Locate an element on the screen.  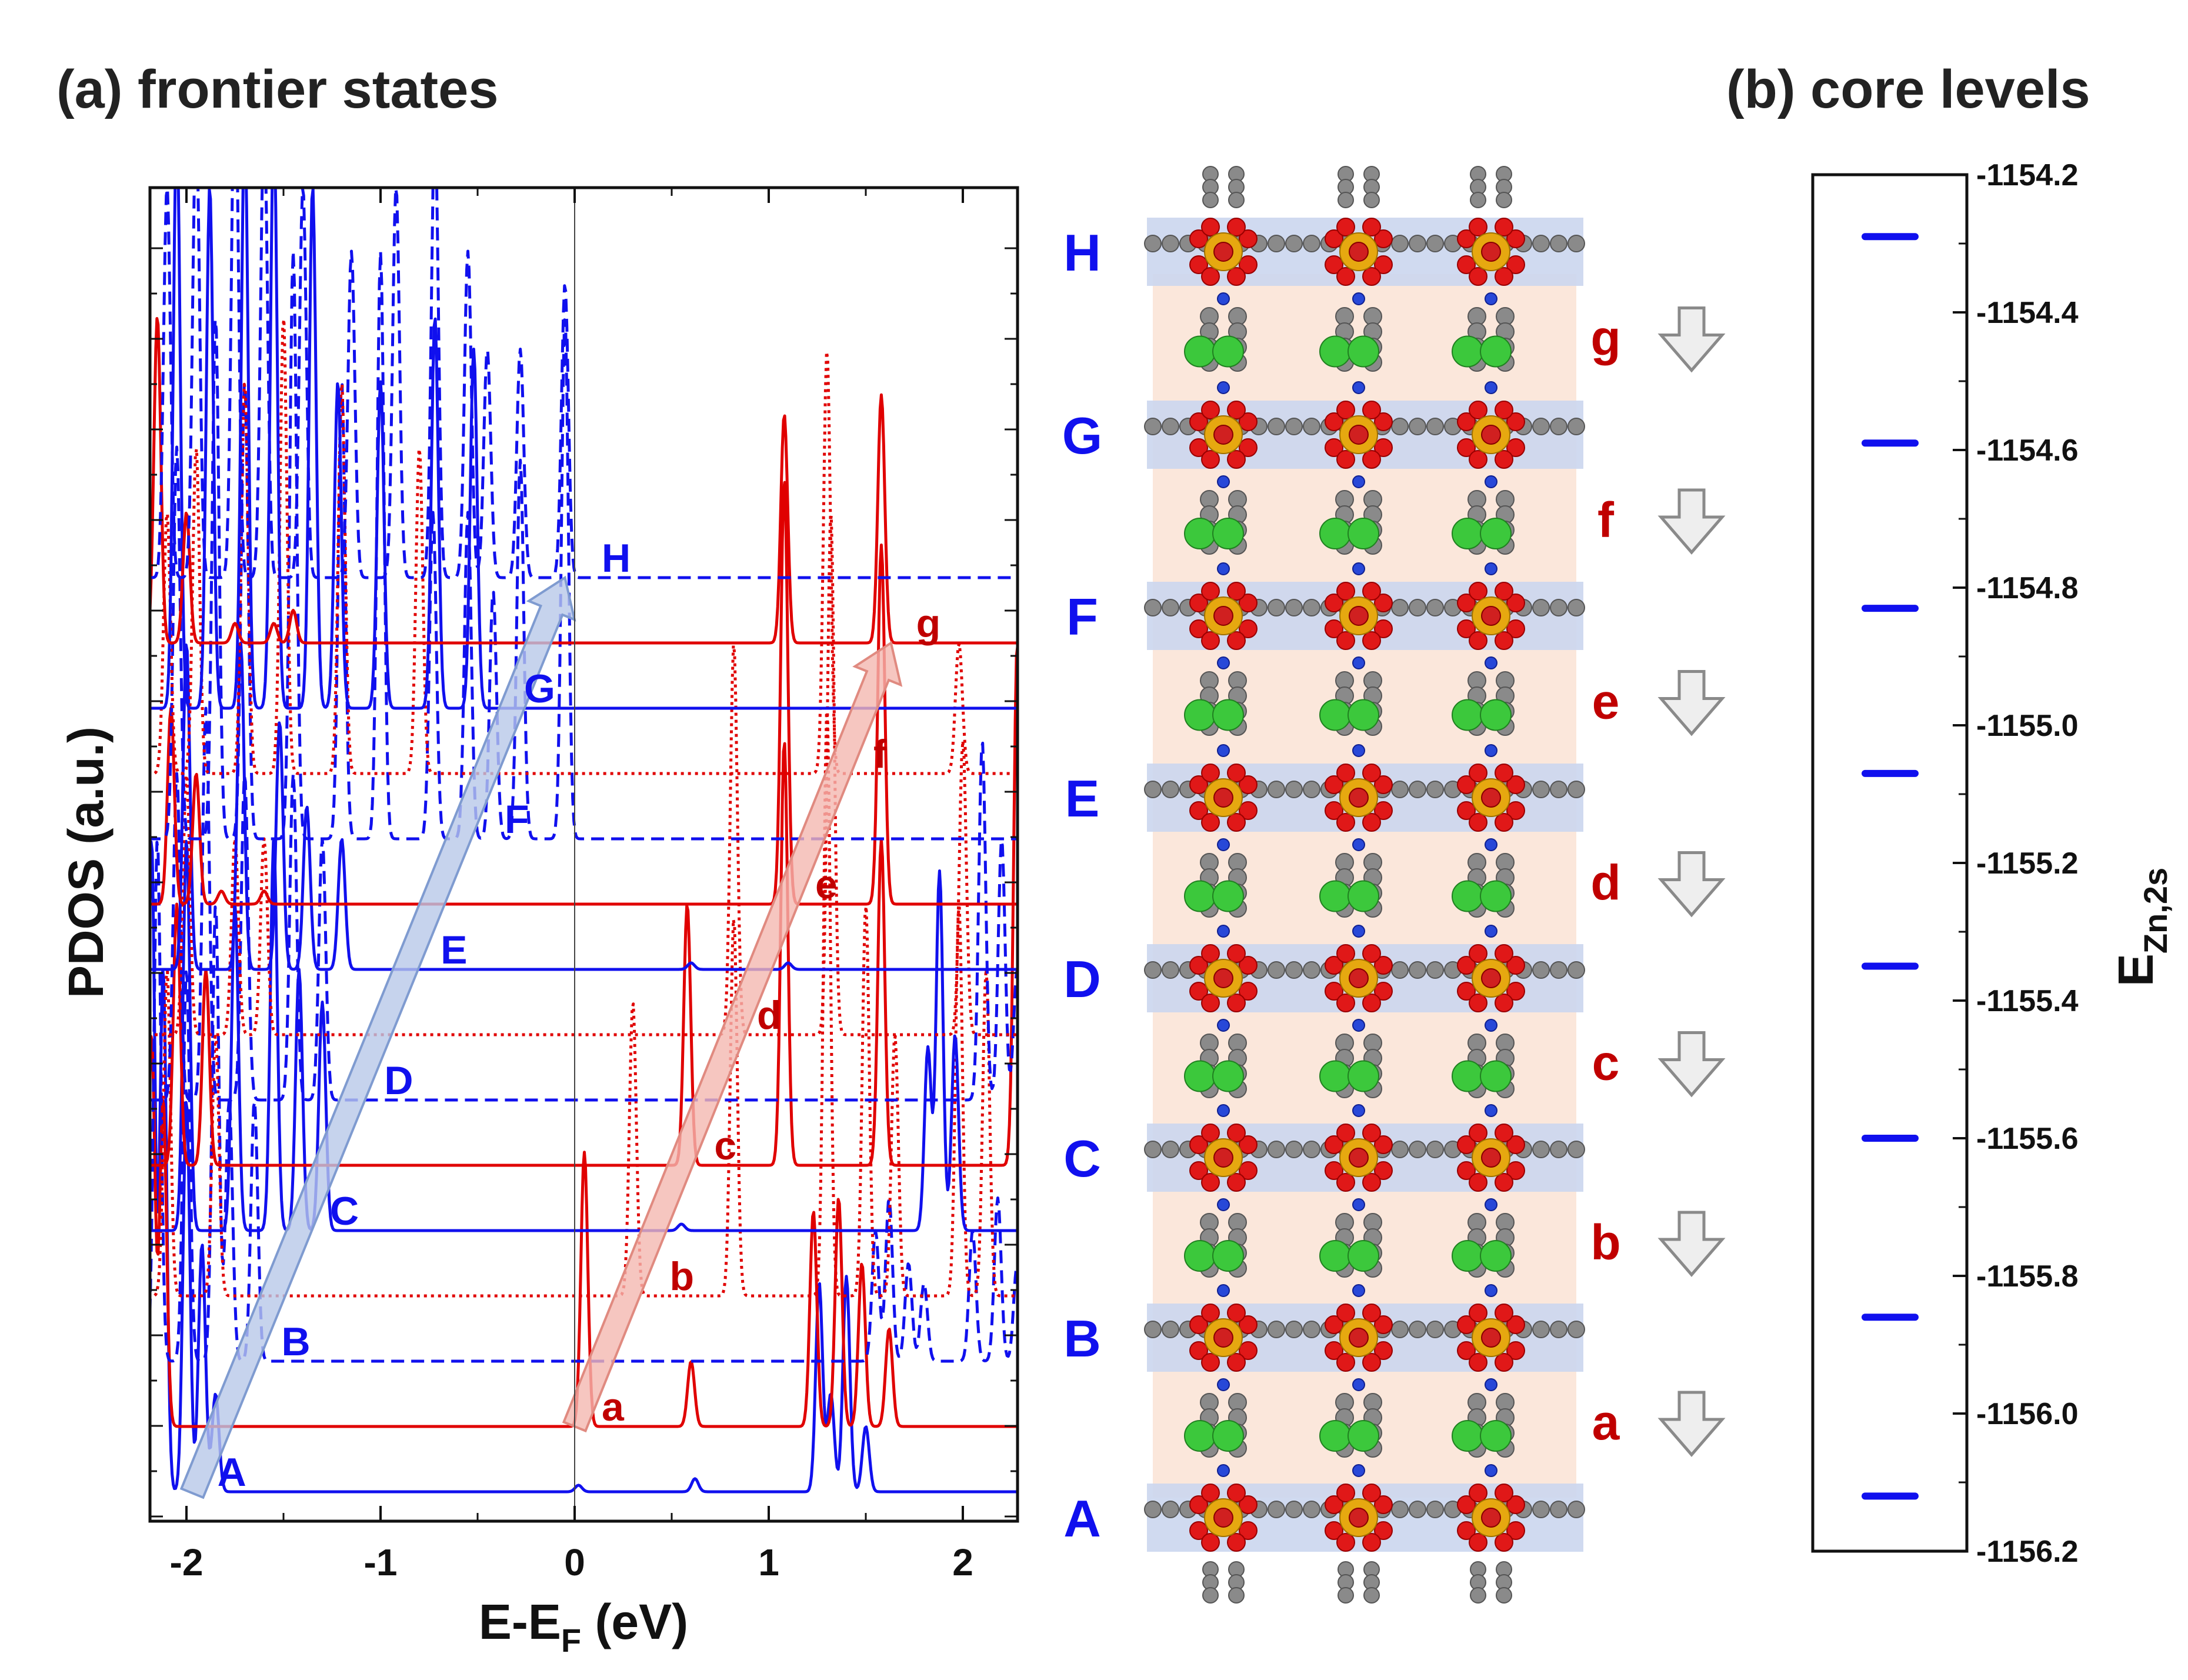
core-y-tick-label: -1156.2 is located at coordinates (2027, 1552).